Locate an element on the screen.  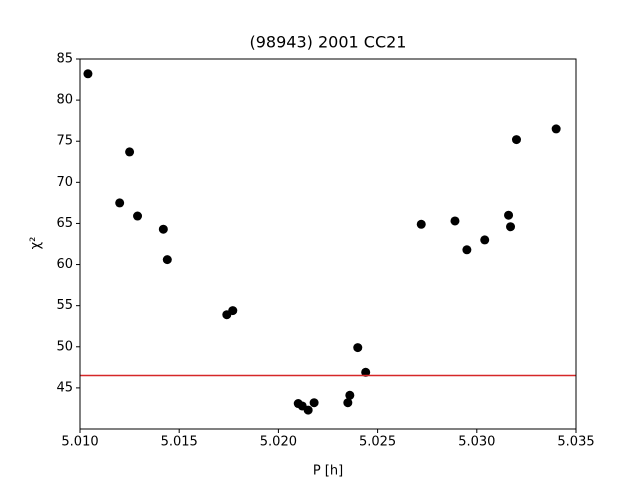
y-tick-label: 55 is located at coordinates (64, 305).